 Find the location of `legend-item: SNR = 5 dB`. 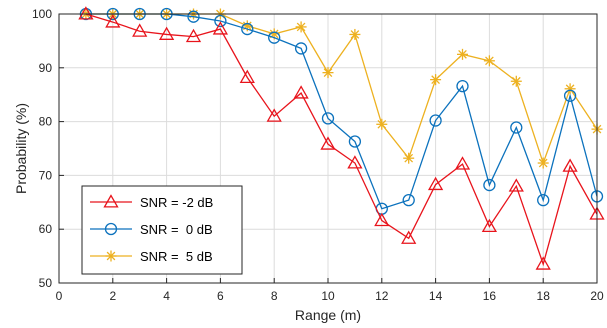

legend-item: SNR = 5 dB is located at coordinates (151, 256).